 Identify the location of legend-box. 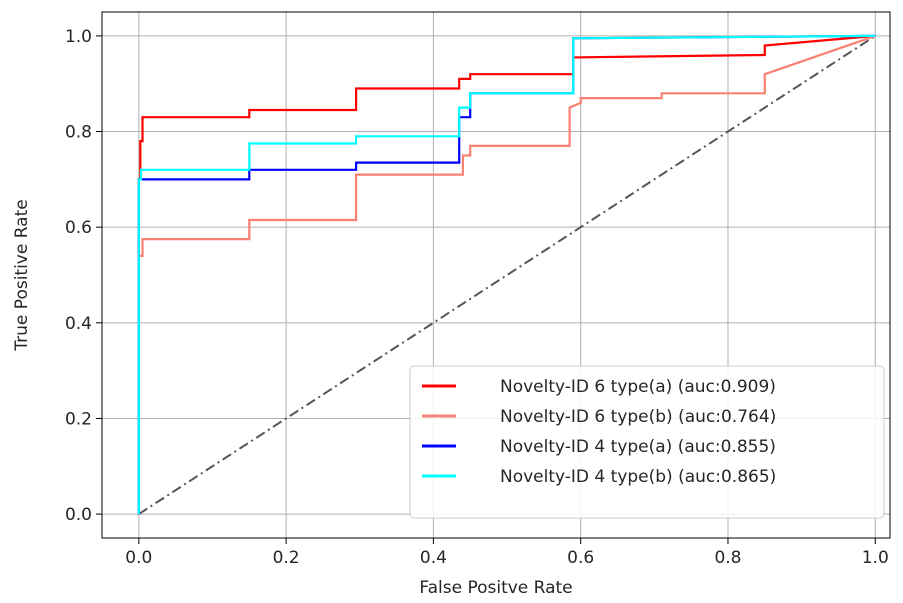
(647, 442).